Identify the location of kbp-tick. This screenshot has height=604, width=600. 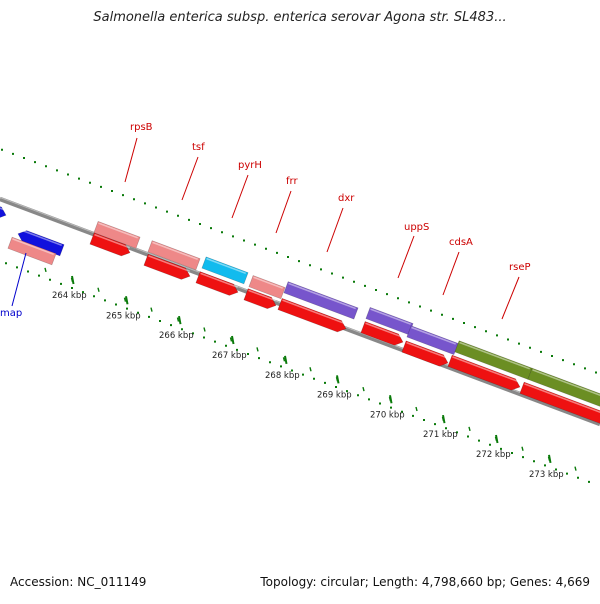
(286, 360).